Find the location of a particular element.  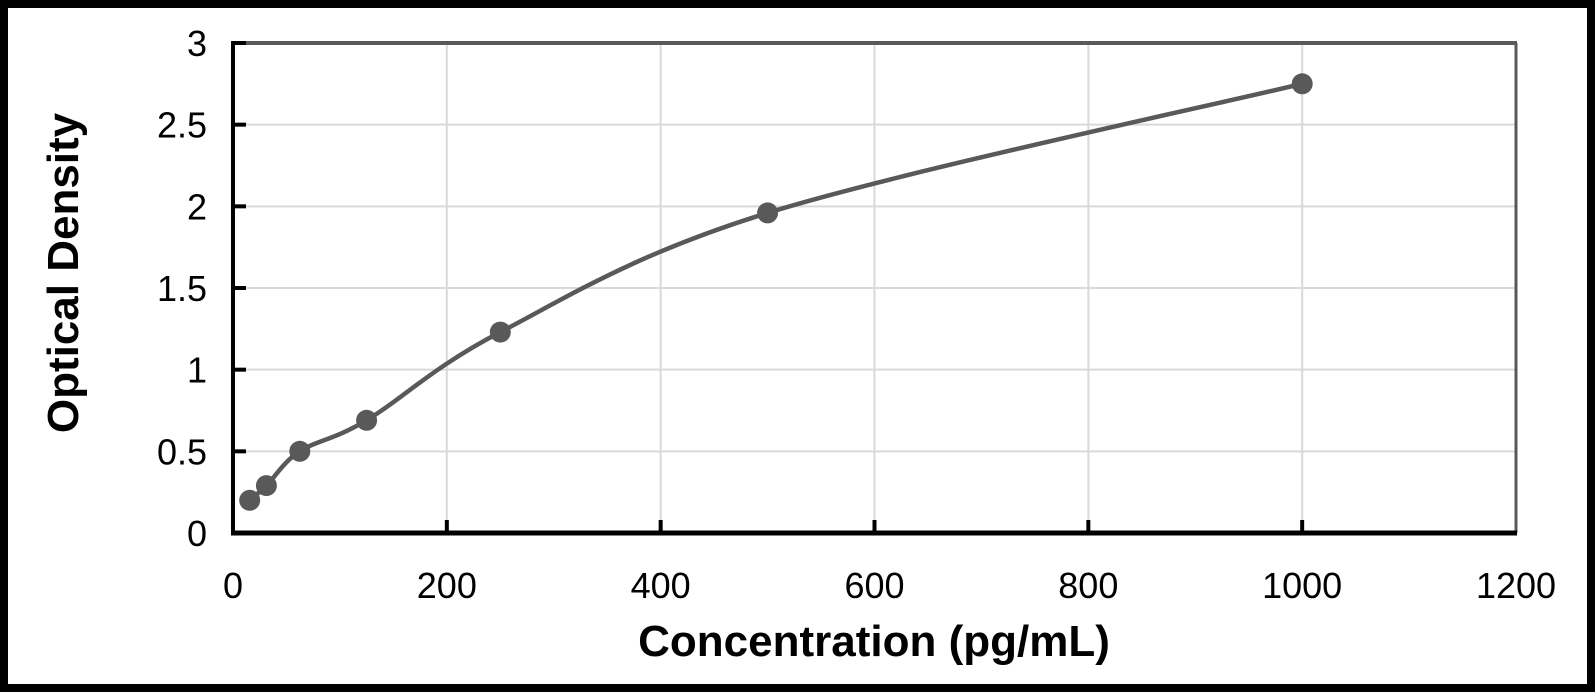

y-tick-label: 2.5 is located at coordinates (182, 125).